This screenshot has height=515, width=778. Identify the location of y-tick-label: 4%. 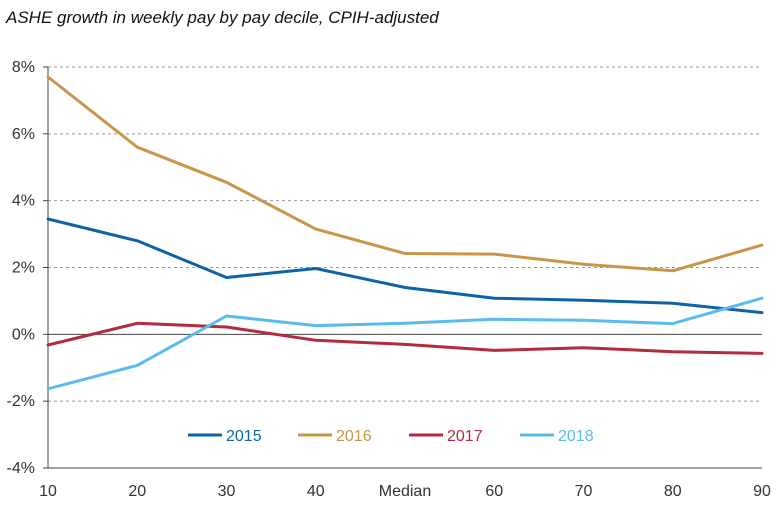
(23, 201).